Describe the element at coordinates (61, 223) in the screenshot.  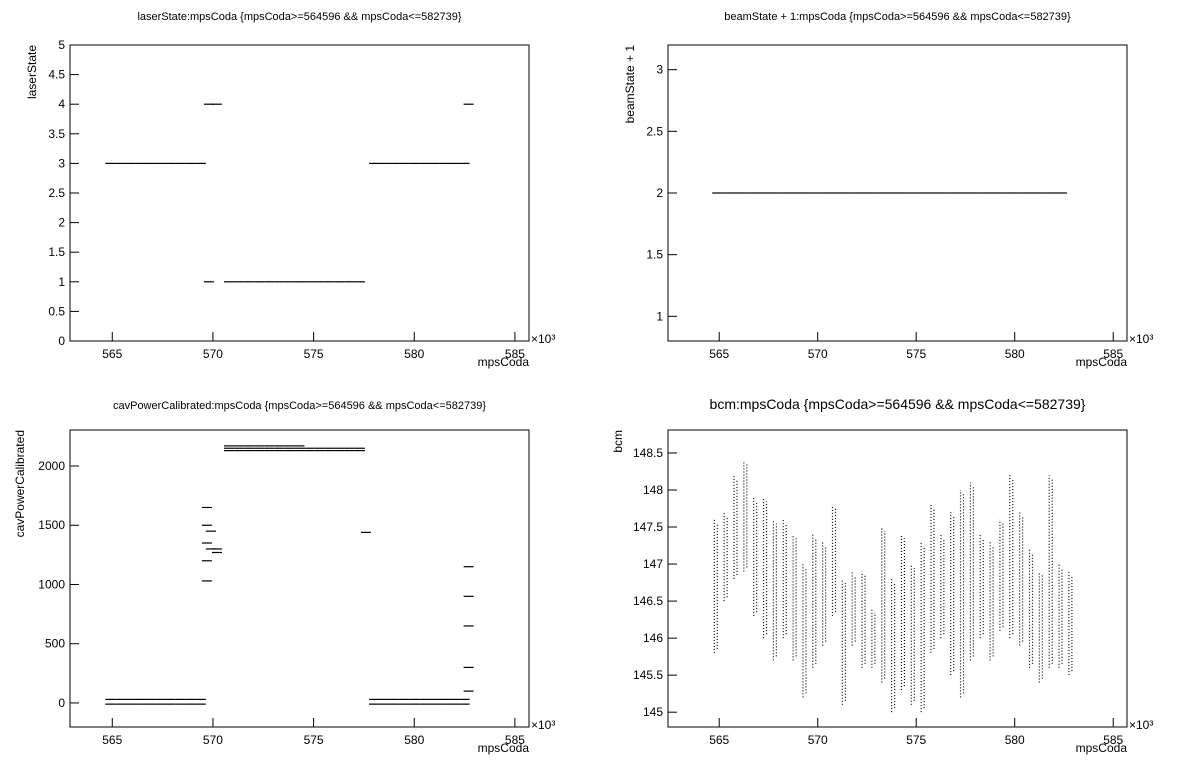
I see `y-tick-label: 2` at that location.